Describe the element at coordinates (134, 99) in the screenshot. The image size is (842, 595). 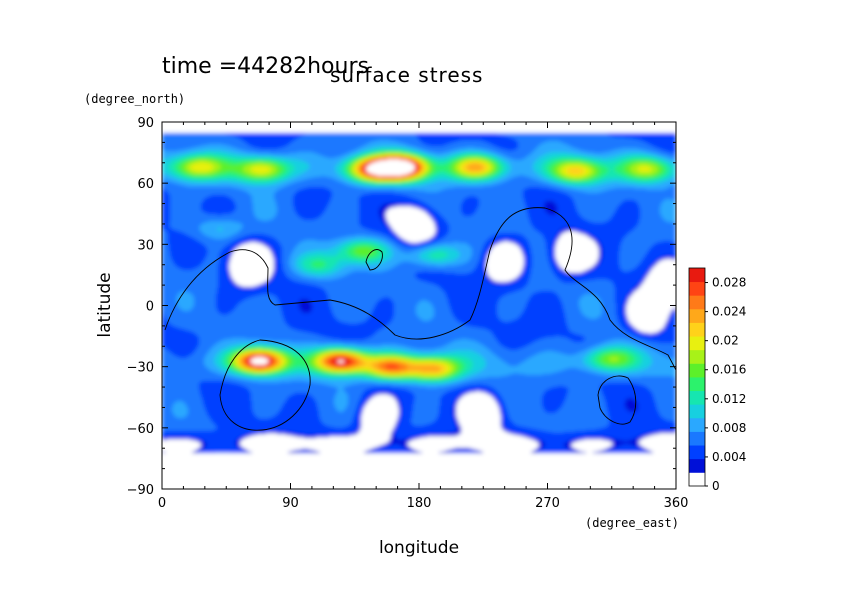
I see `y-axis-unit: (degree_north)` at that location.